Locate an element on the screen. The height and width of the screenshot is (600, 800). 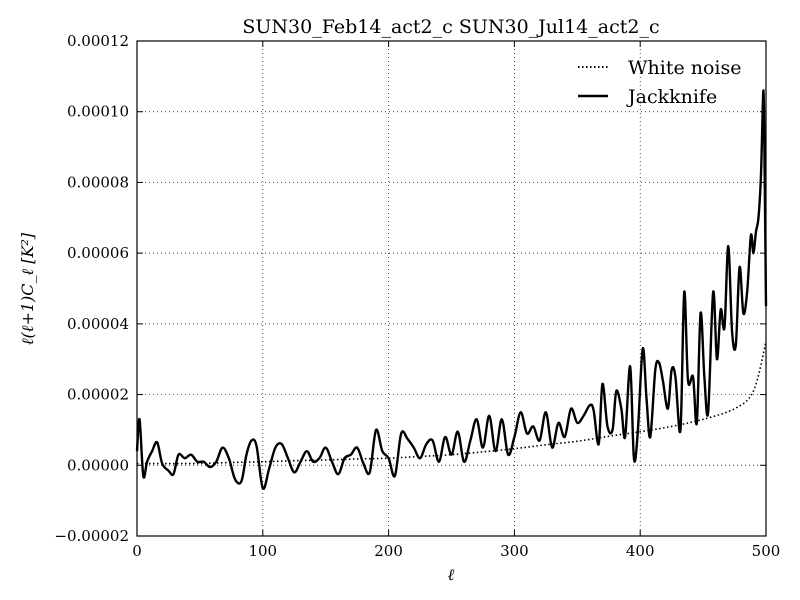
y-tick-label: 0.00010 is located at coordinates (98, 112).